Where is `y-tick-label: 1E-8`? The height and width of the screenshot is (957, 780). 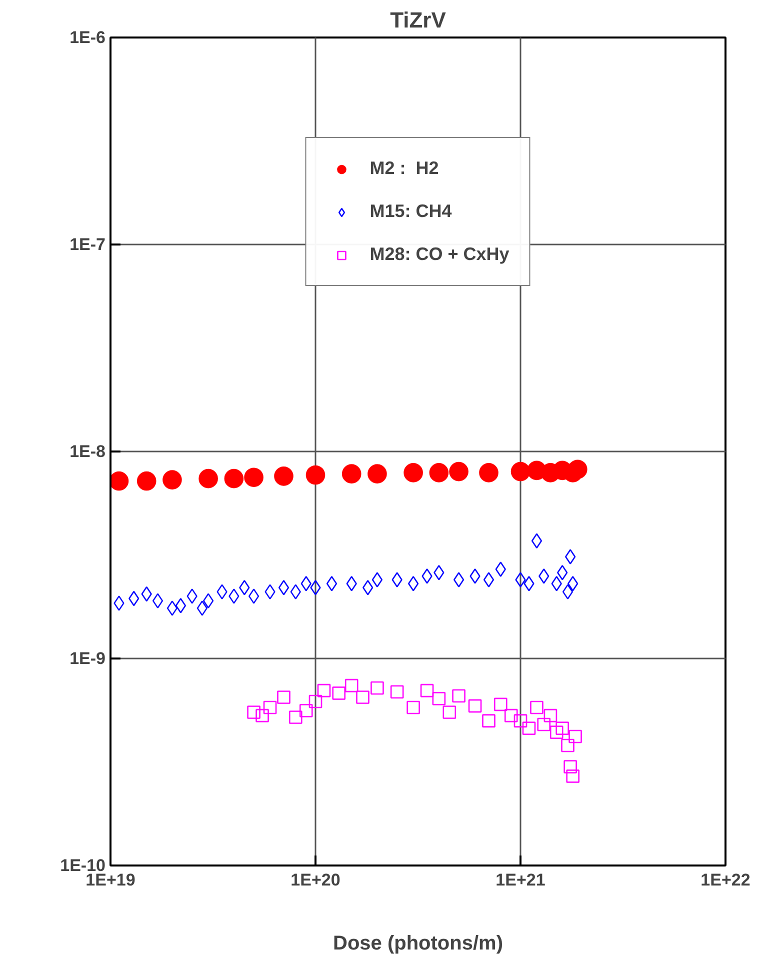
y-tick-label: 1E-8 is located at coordinates (88, 451).